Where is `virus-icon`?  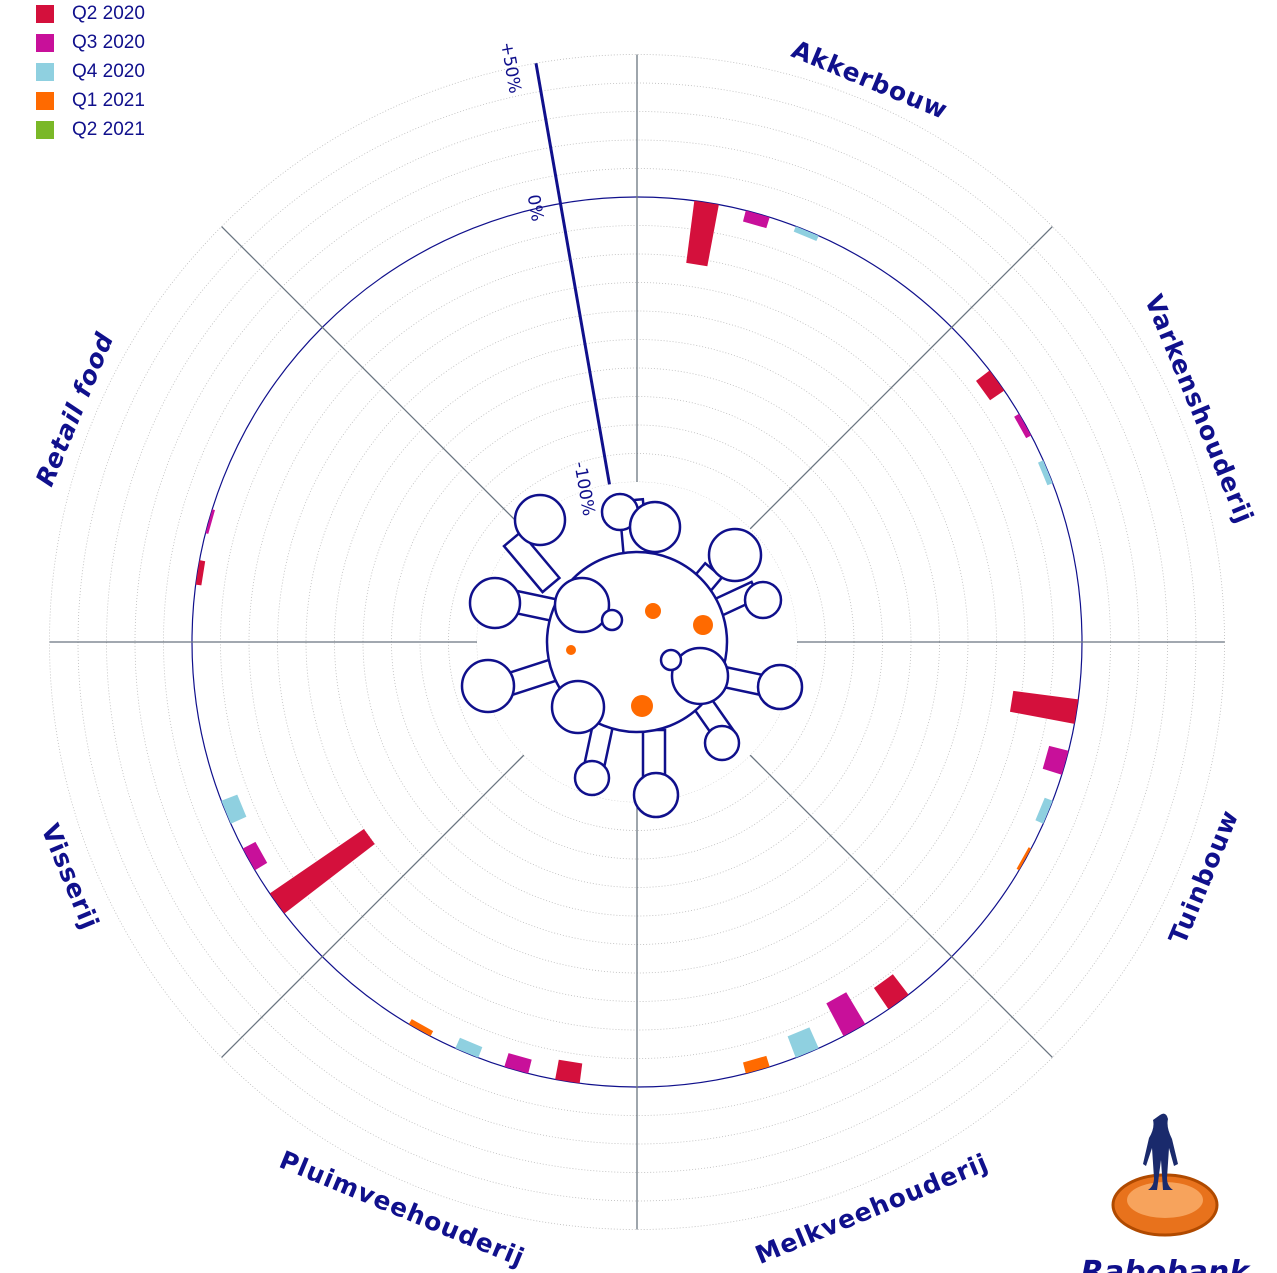 virus-icon is located at coordinates (632, 650).